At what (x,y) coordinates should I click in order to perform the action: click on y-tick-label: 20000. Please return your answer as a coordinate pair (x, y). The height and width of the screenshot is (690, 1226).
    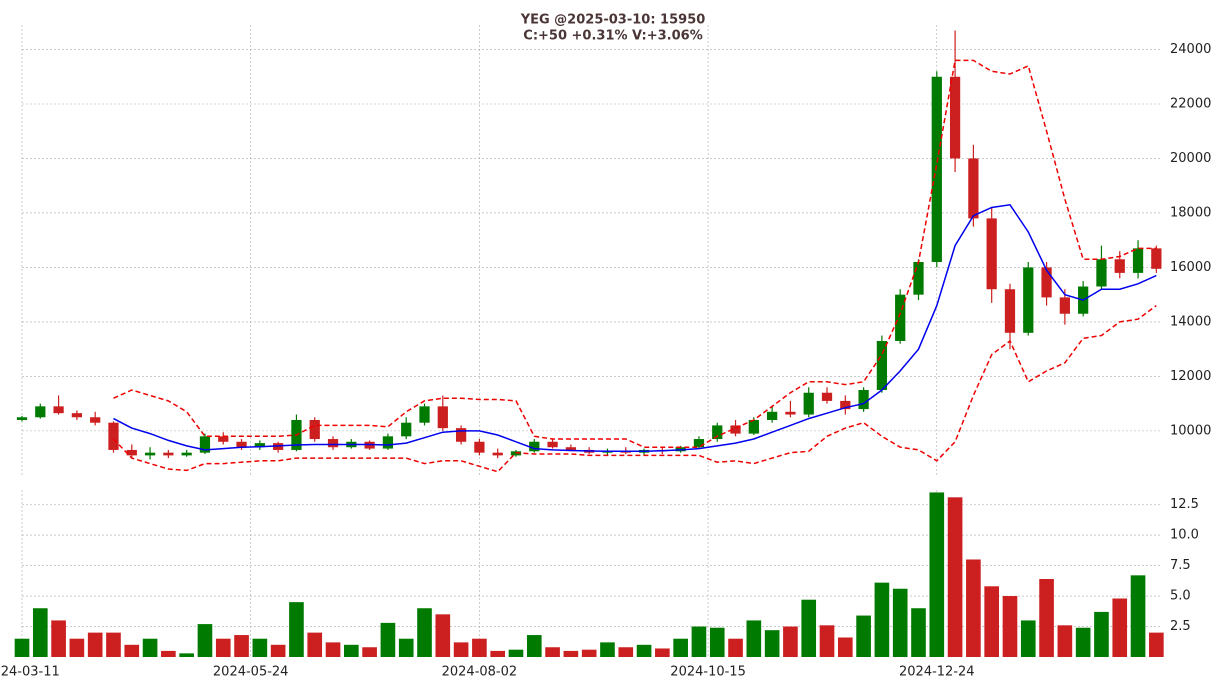
    Looking at the image, I should click on (1190, 158).